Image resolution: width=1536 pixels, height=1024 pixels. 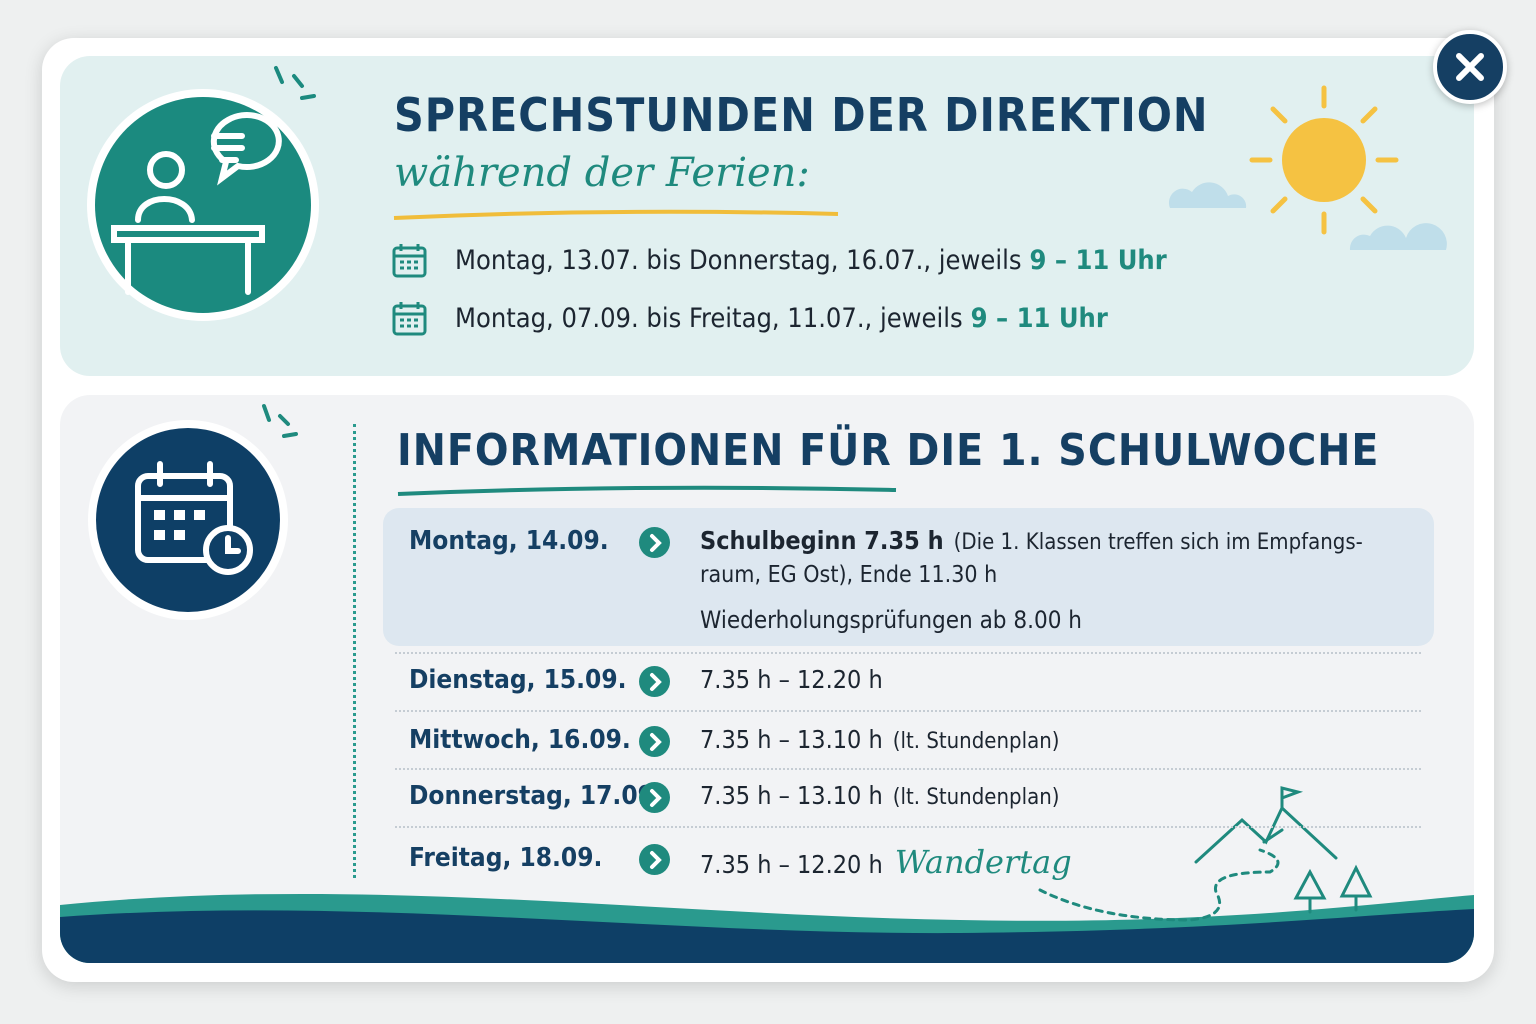 I want to click on close-button, so click(x=1470, y=67).